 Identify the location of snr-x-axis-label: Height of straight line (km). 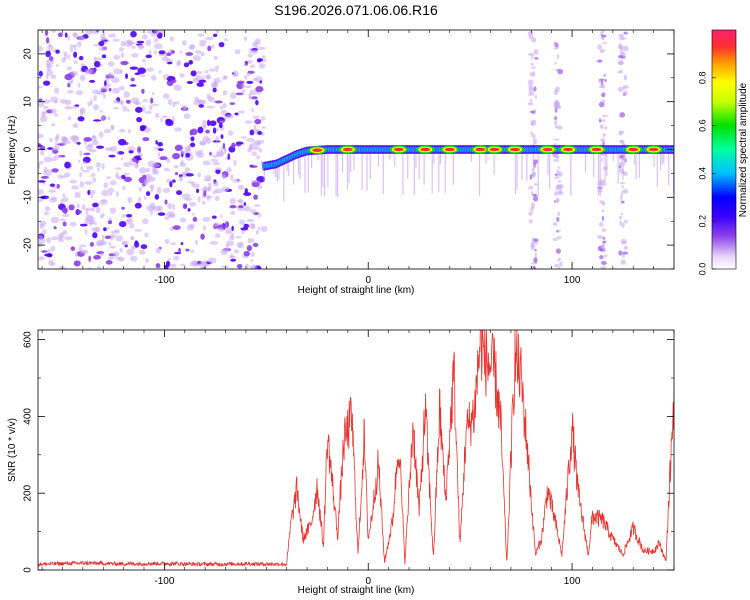
(356, 590).